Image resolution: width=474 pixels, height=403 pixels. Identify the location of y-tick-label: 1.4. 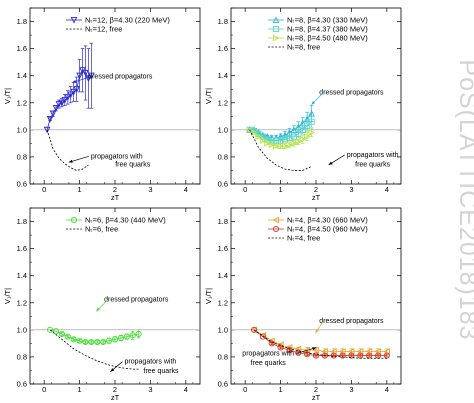
(22, 75).